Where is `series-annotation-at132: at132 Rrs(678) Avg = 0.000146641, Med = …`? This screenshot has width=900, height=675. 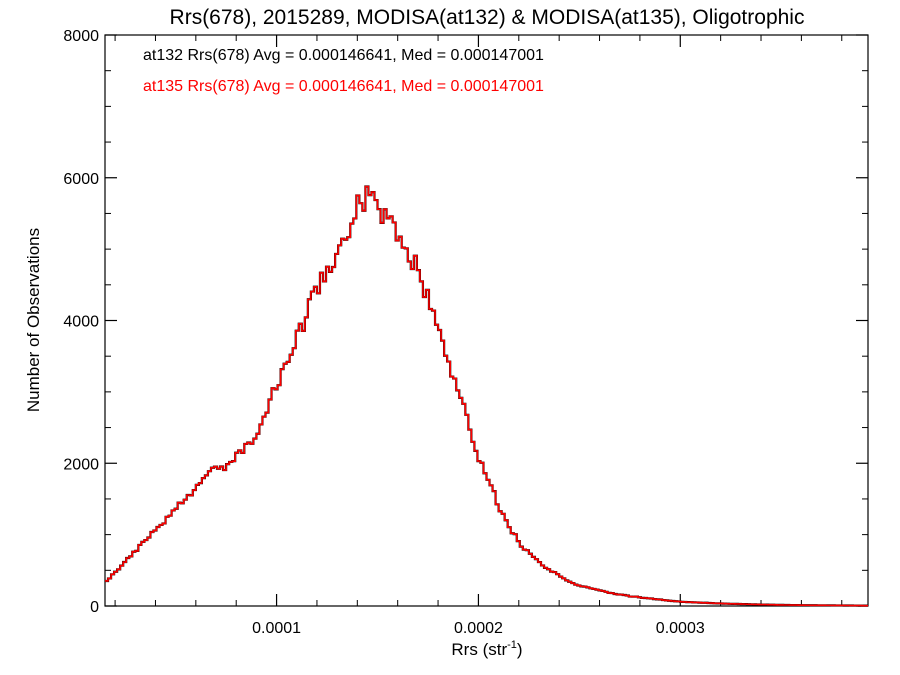 series-annotation-at132: at132 Rrs(678) Avg = 0.000146641, Med = … is located at coordinates (343, 55).